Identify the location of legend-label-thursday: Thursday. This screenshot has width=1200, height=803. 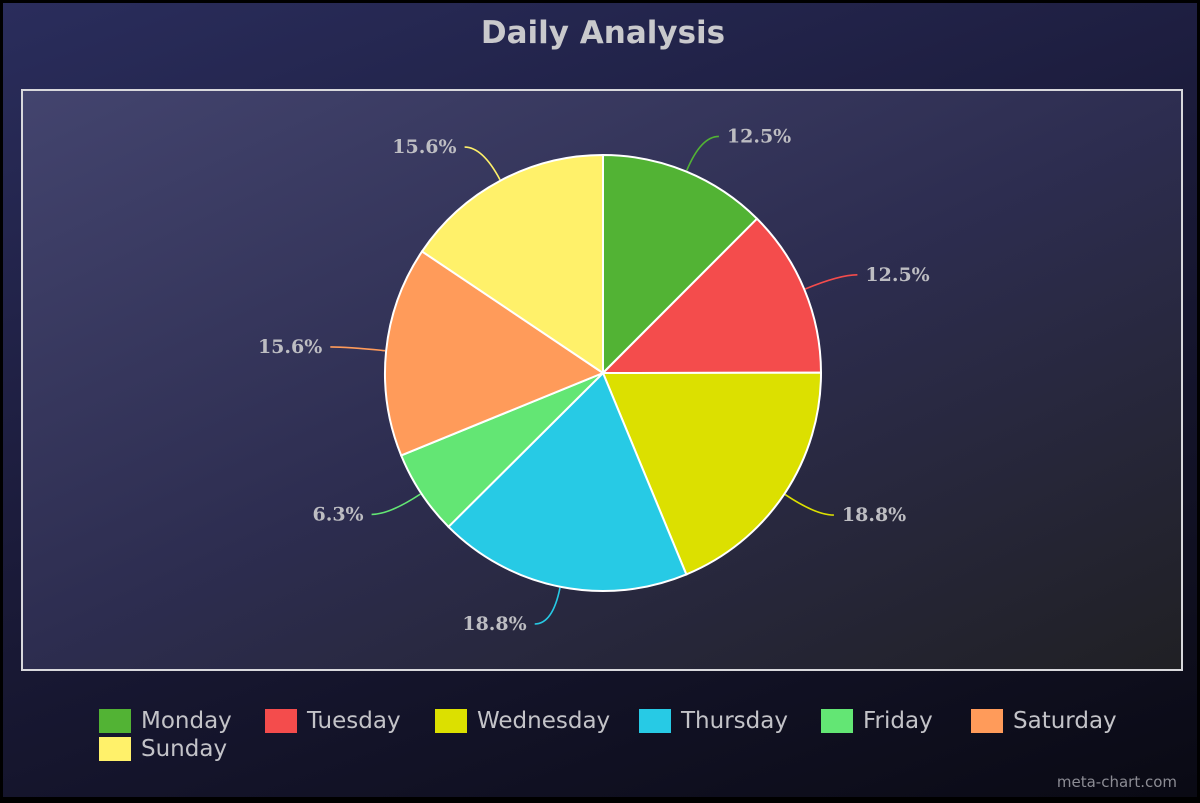
(734, 721).